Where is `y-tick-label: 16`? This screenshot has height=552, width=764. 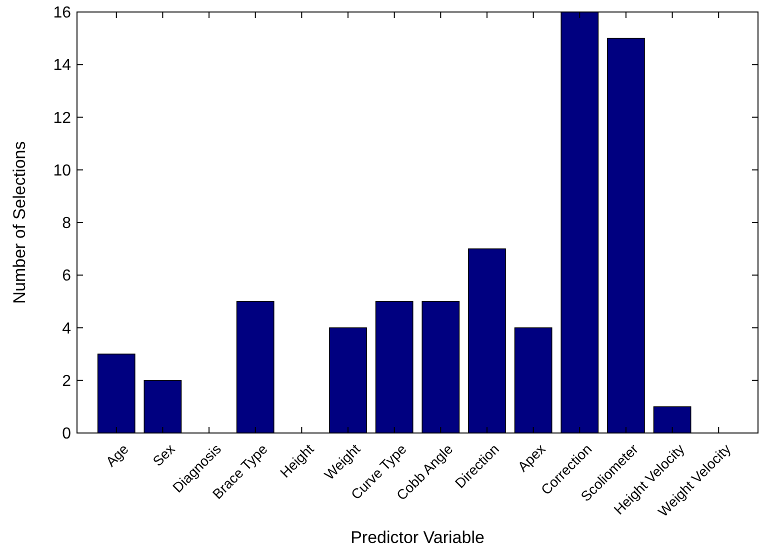 y-tick-label: 16 is located at coordinates (62, 13).